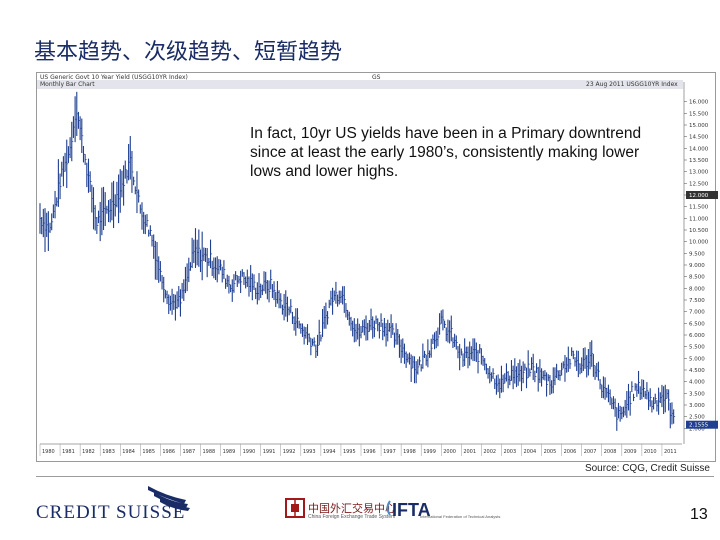  What do you see at coordinates (411, 510) in the screenshot?
I see `ifta-logo-text: IFTA` at bounding box center [411, 510].